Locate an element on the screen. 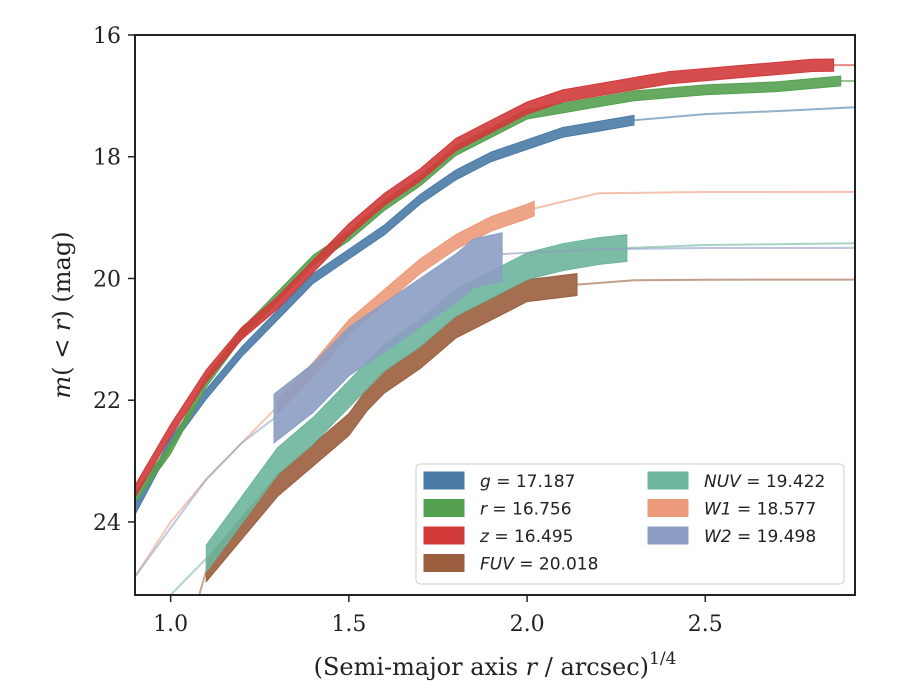 The width and height of the screenshot is (900, 700). legend-item-w1: W1 = 18.577 is located at coordinates (731, 509).